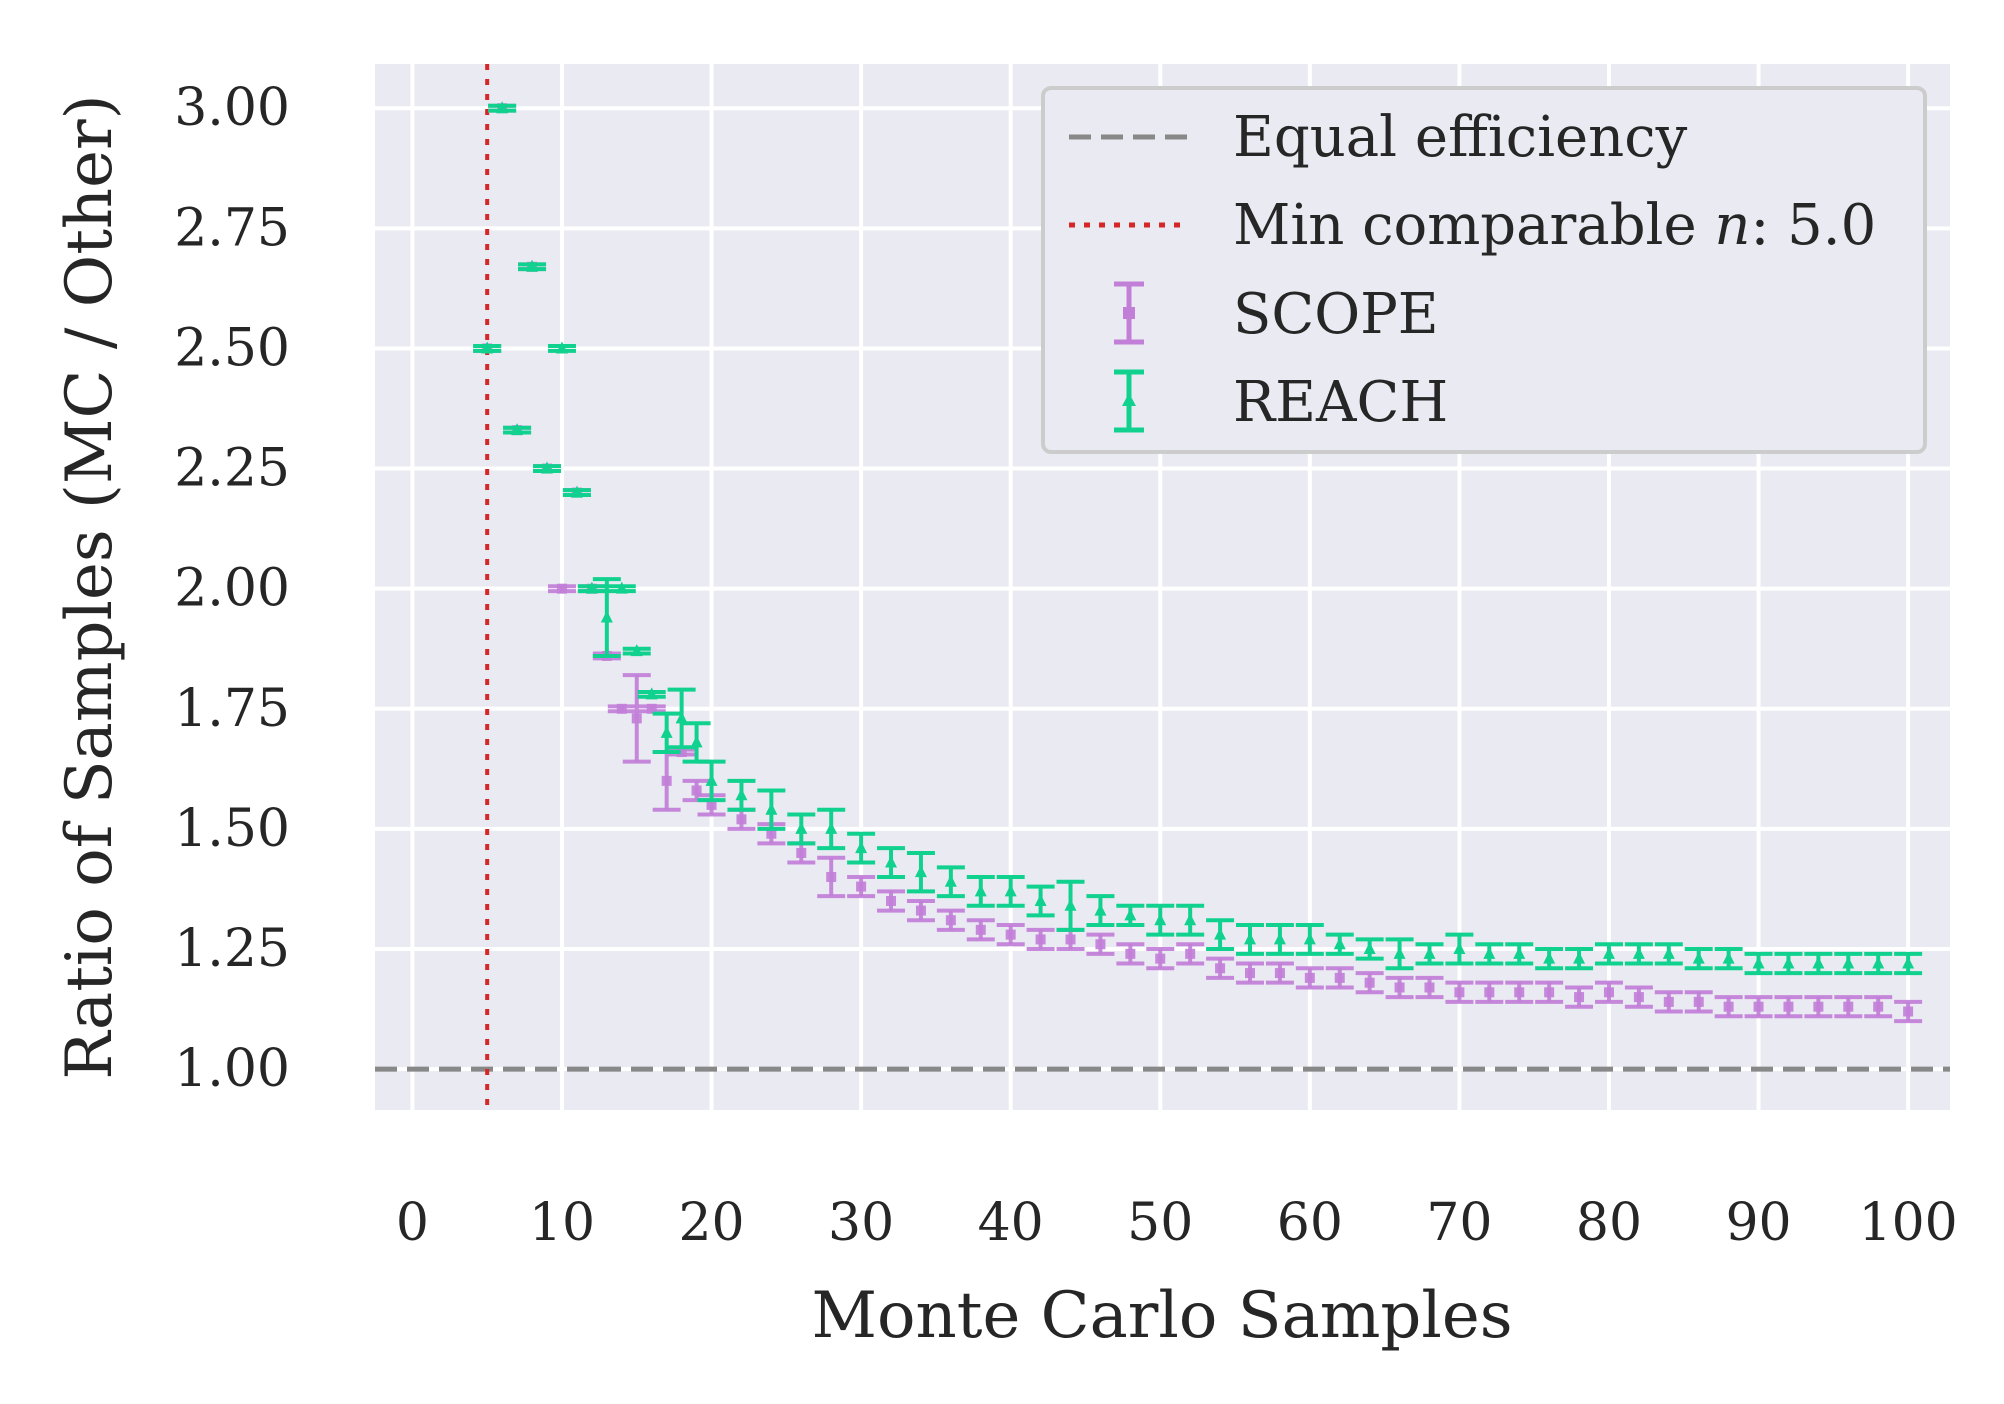  I want to click on legend-scope-square, so click(1129, 313).